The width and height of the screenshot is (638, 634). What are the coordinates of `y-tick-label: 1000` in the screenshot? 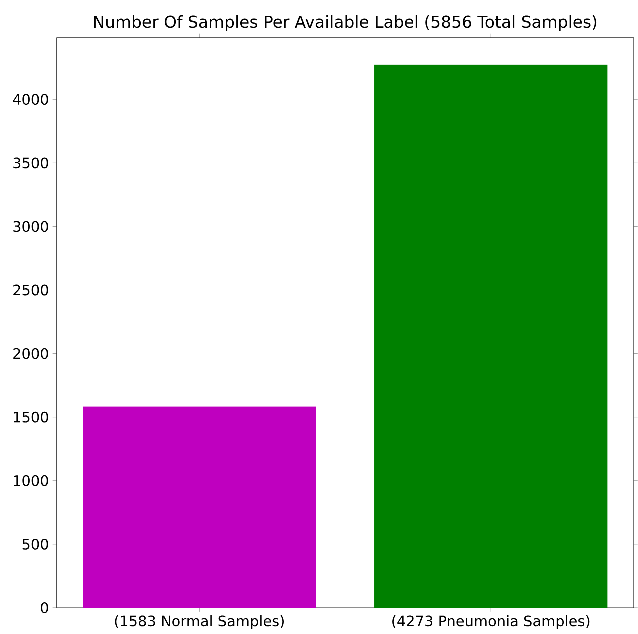 It's located at (31, 480).